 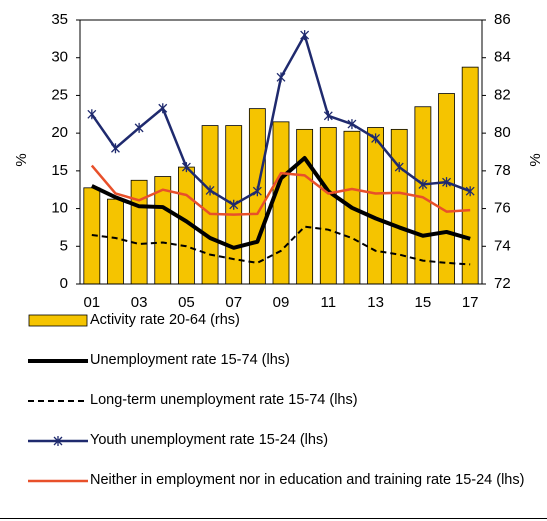 What do you see at coordinates (535, 159) in the screenshot?
I see `y2-axis-label: %` at bounding box center [535, 159].